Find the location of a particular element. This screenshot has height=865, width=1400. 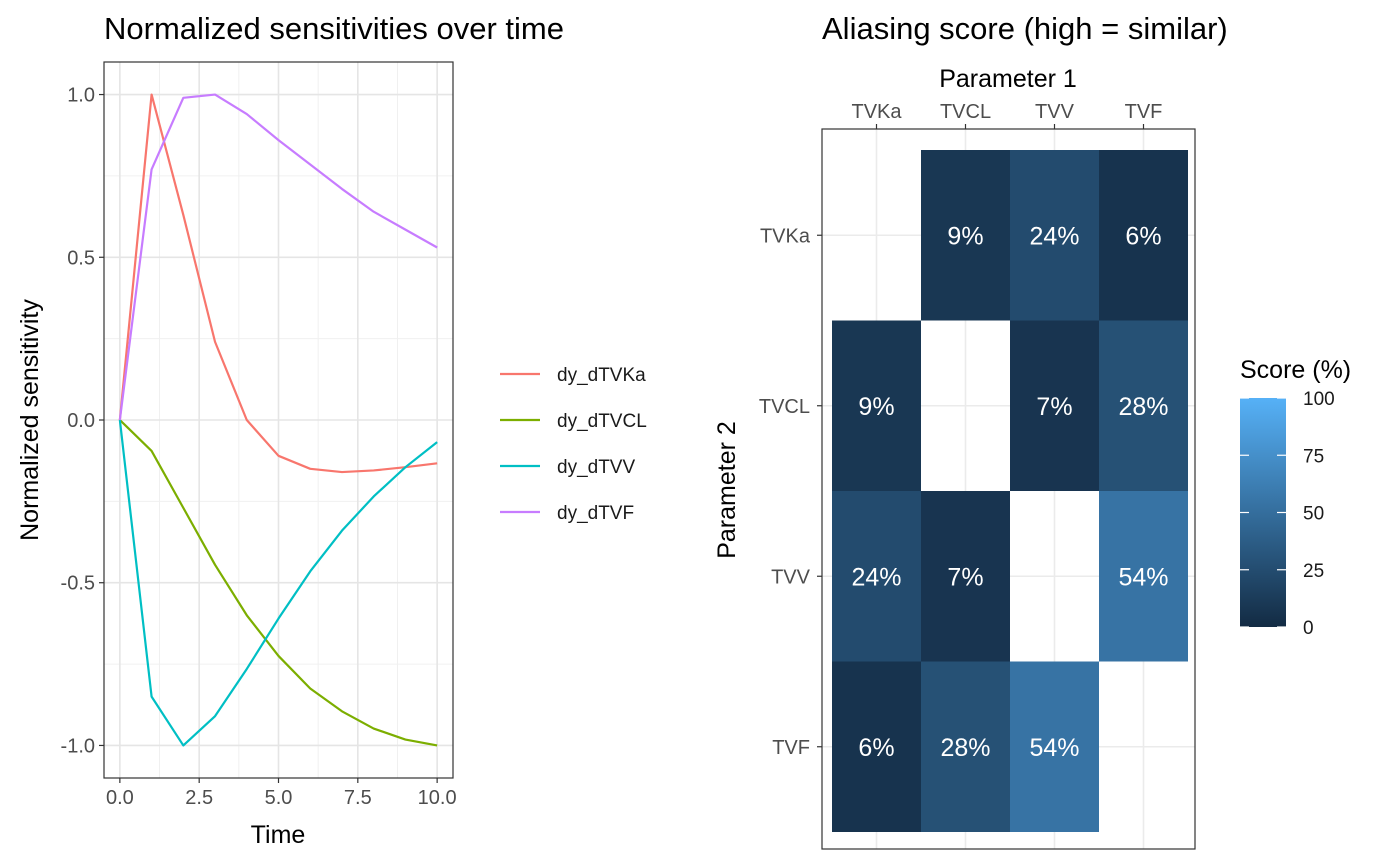

colorbar-tick-label: 0 is located at coordinates (1308, 628).